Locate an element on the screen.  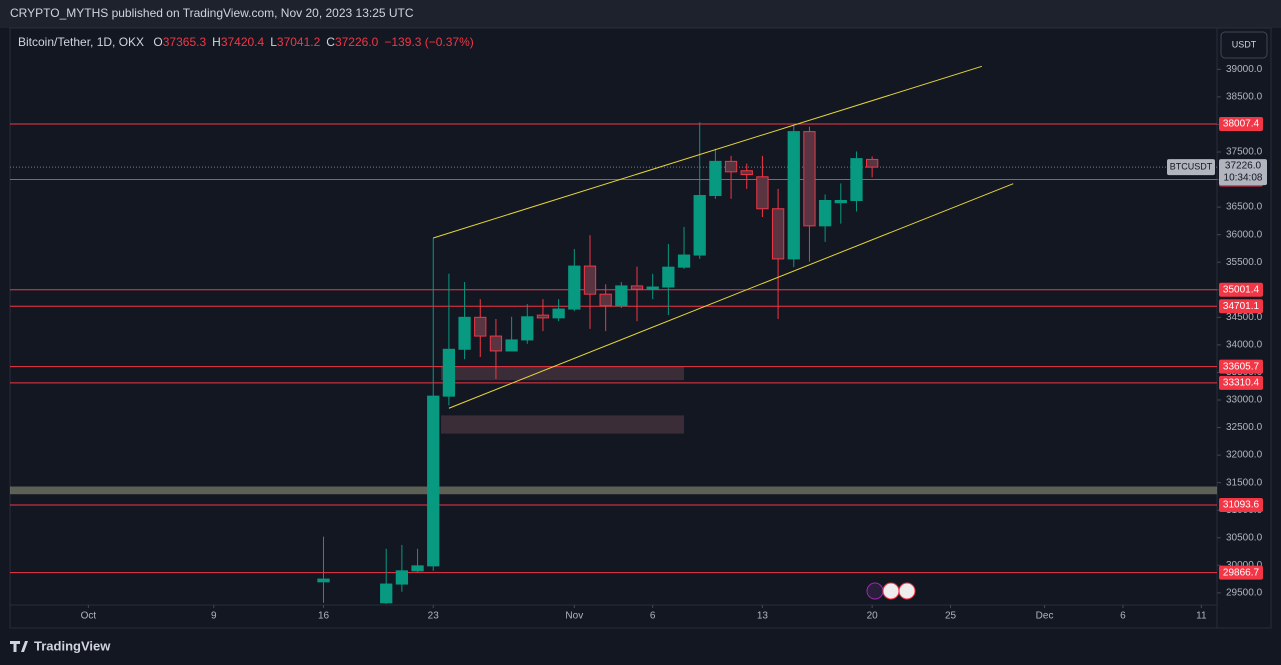
legend-key: H is located at coordinates (216, 42).